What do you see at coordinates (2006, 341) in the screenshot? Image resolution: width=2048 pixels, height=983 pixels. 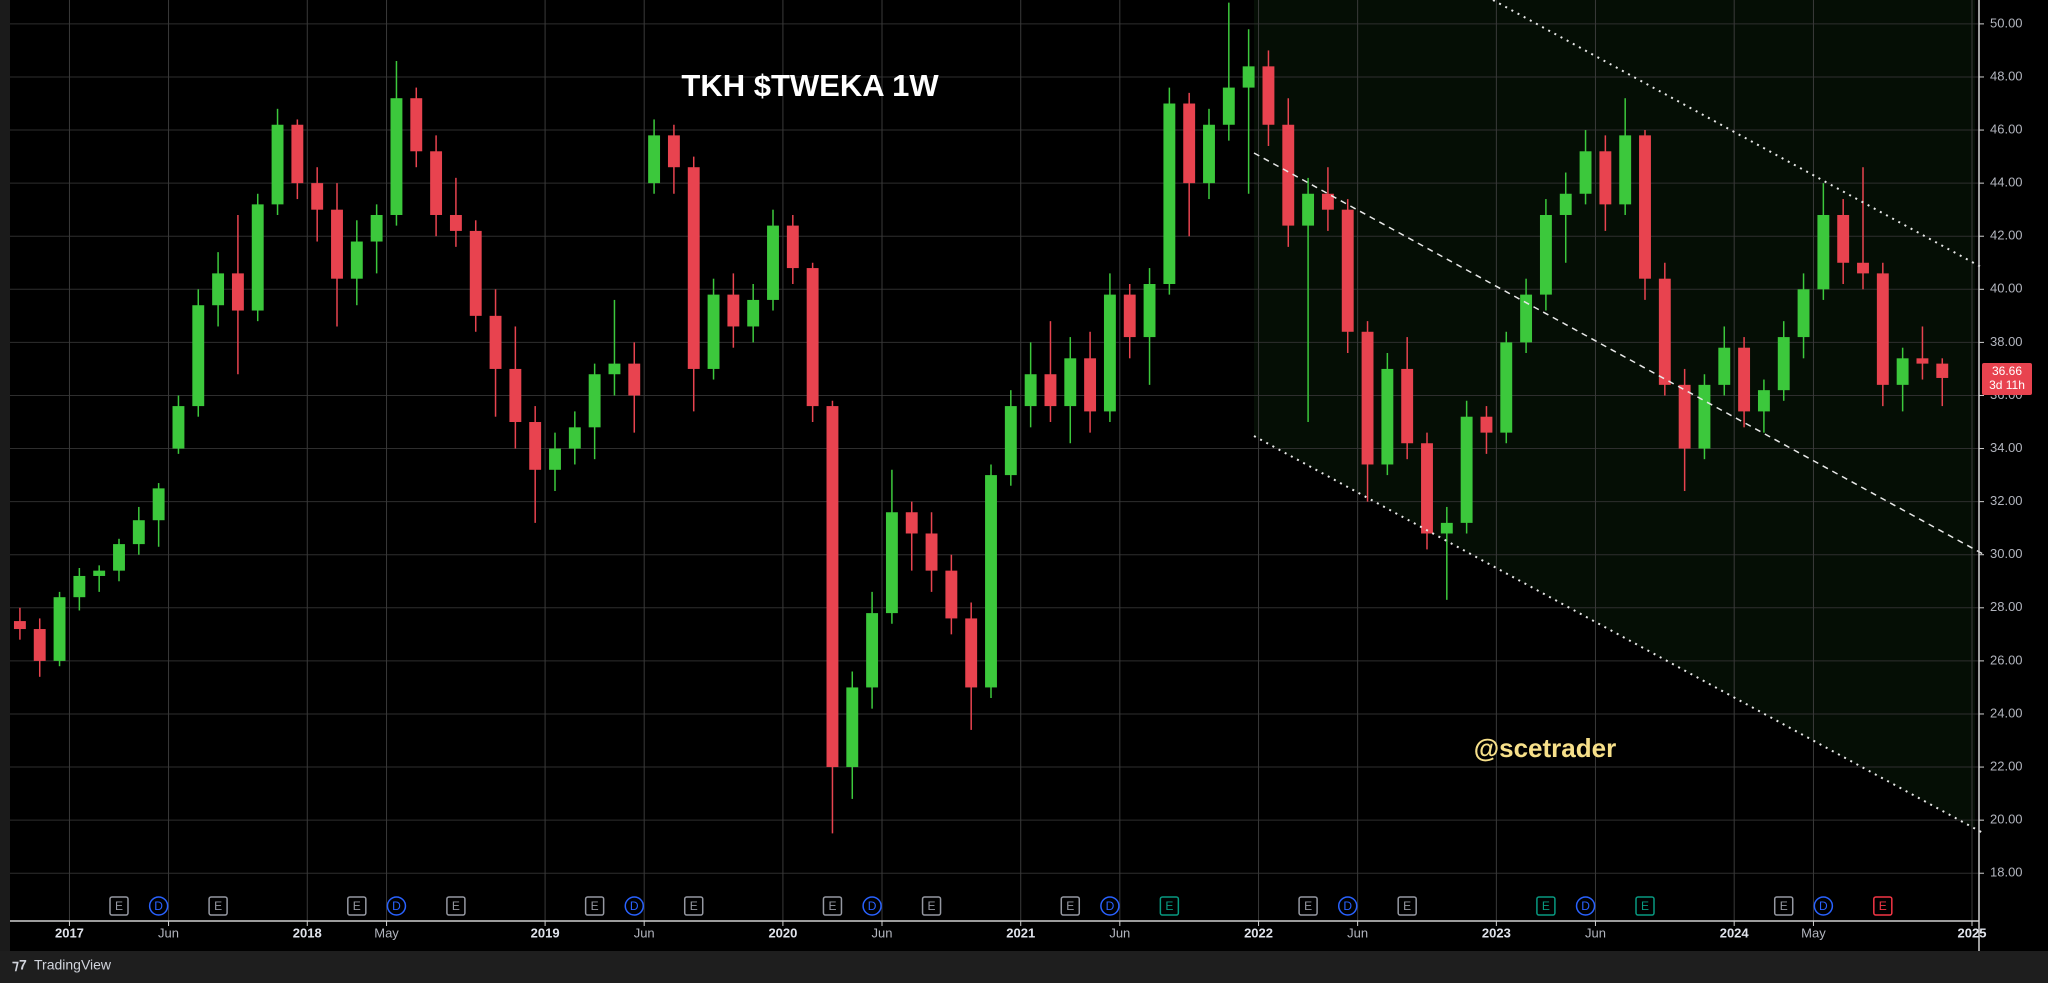 I see `y-tick-label: 38.00` at bounding box center [2006, 341].